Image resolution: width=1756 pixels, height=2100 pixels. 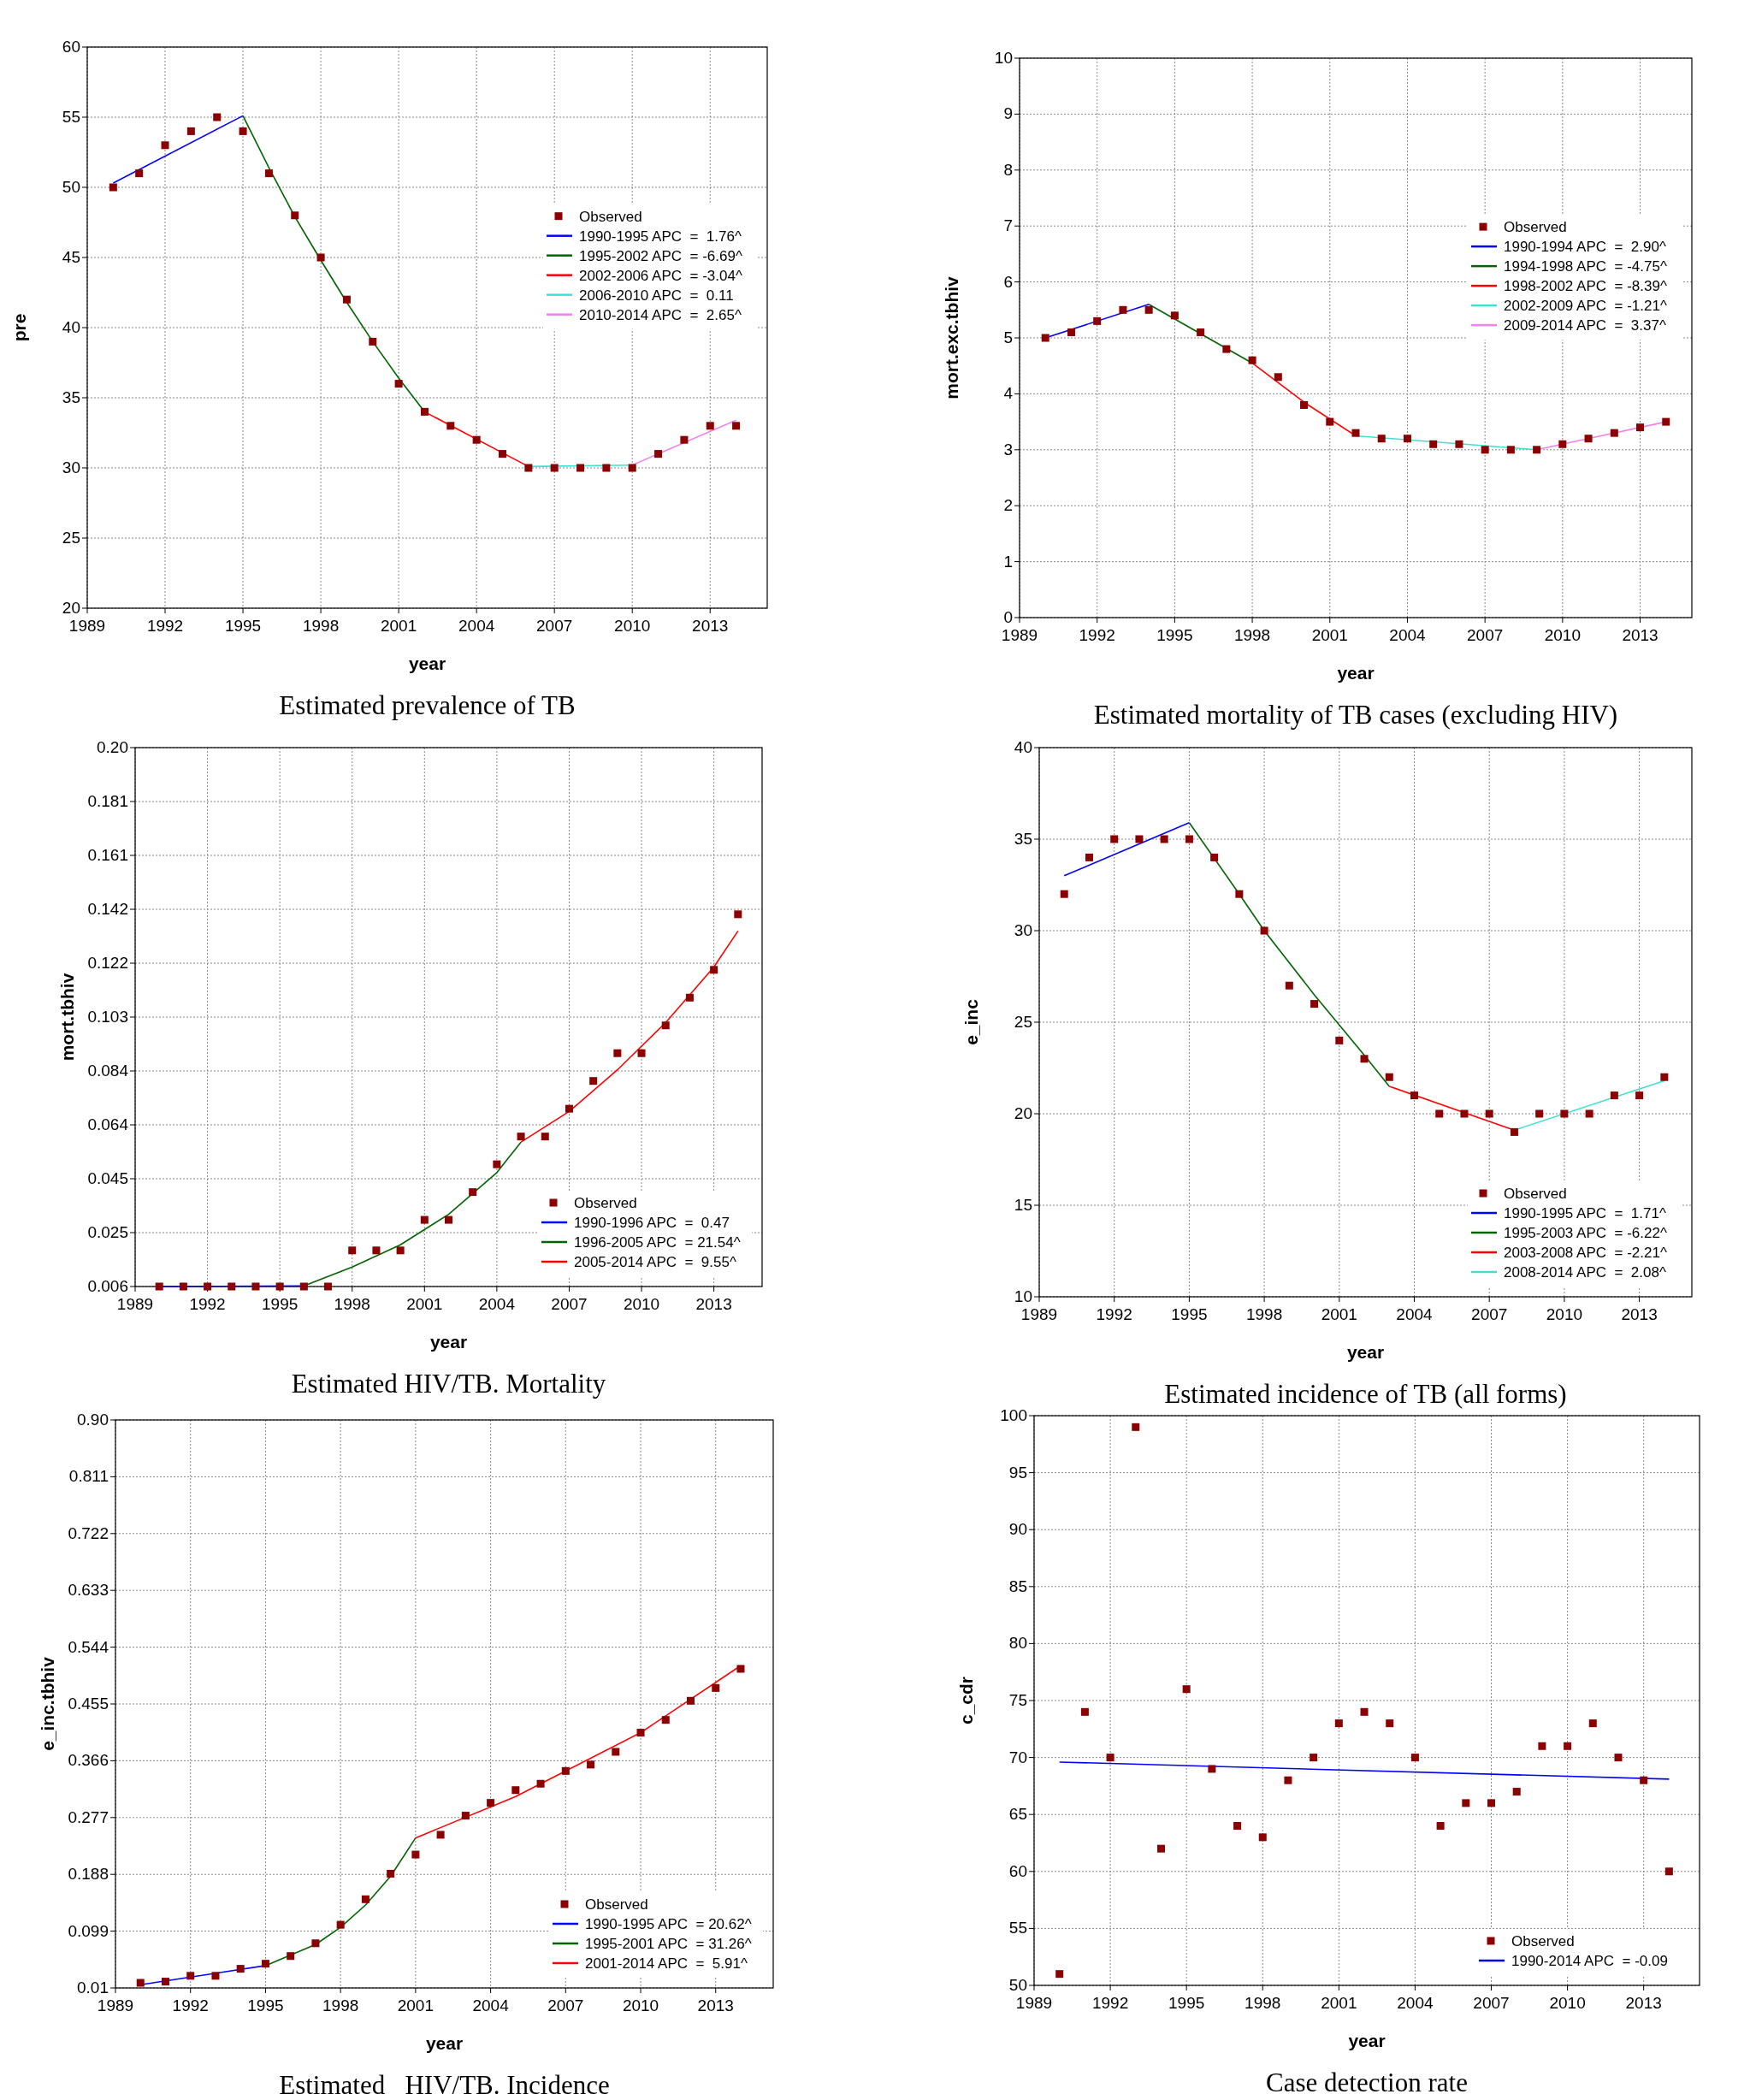 What do you see at coordinates (71, 257) in the screenshot?
I see `y-tick-label: 45` at bounding box center [71, 257].